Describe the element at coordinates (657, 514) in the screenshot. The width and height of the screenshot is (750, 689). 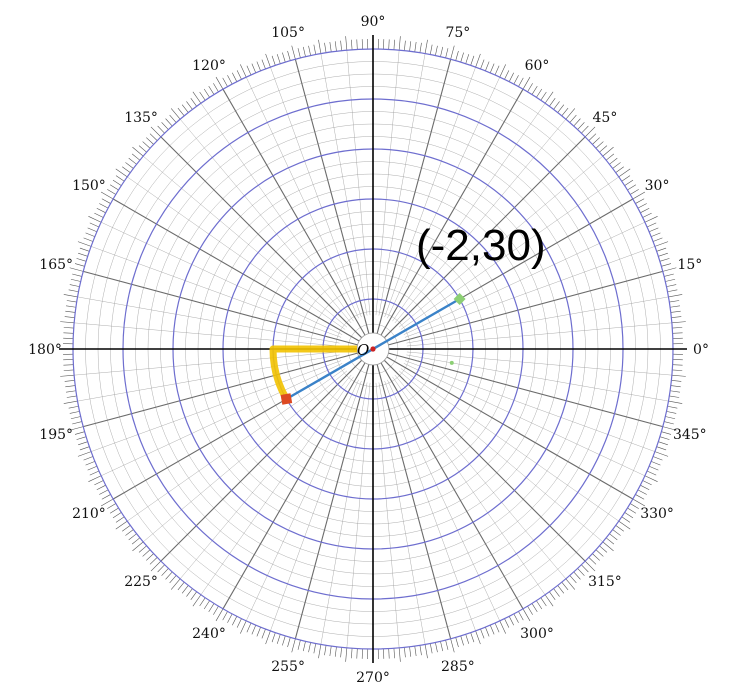
I see `angle-label: 330°` at that location.